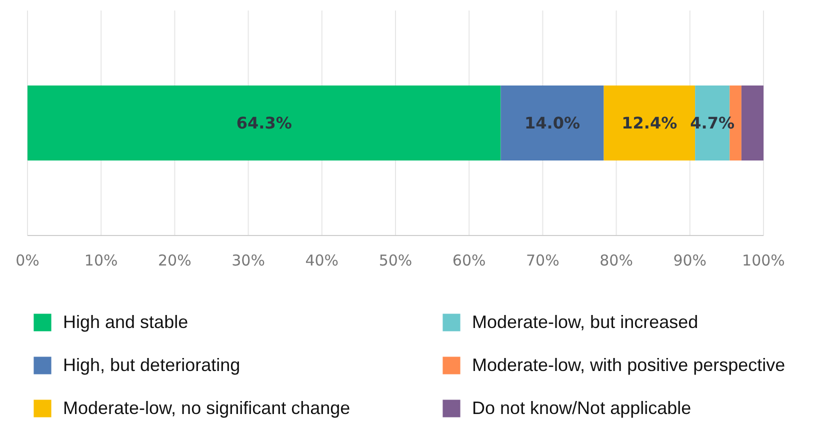 The height and width of the screenshot is (426, 840). What do you see at coordinates (582, 408) in the screenshot?
I see `legend-label: Do not know/Not applicable` at bounding box center [582, 408].